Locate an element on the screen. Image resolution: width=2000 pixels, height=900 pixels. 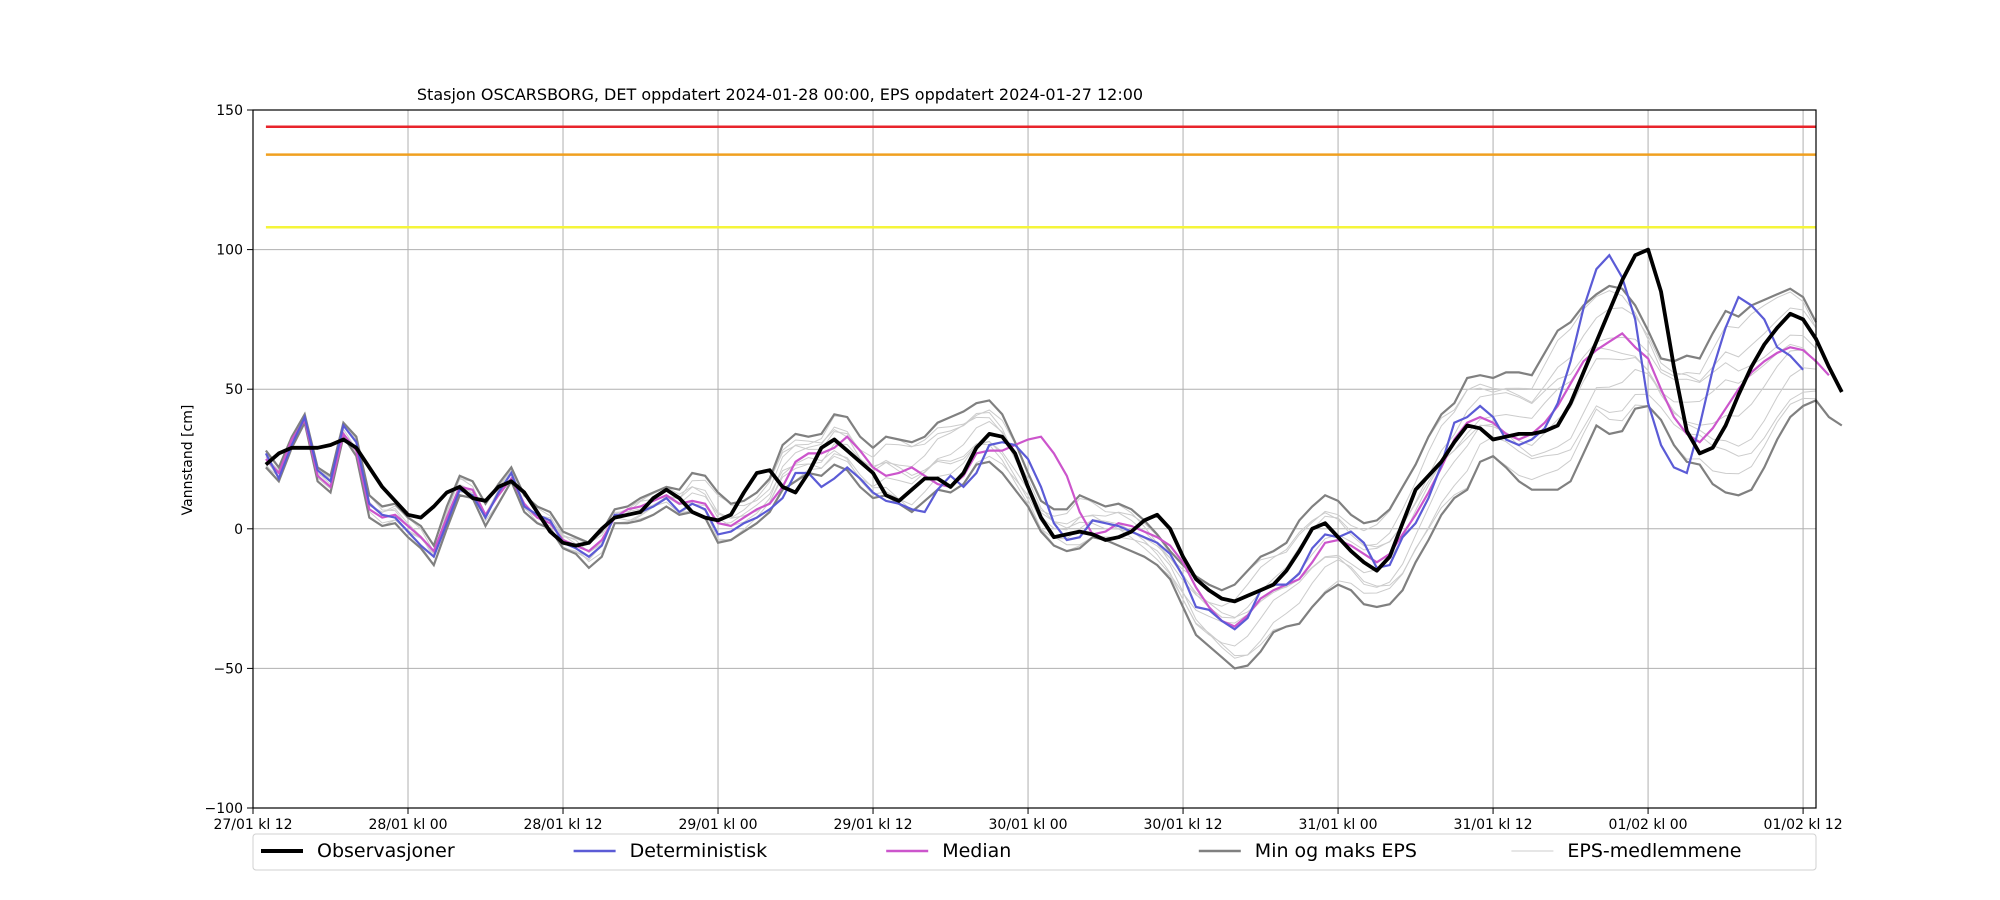
x-tick-label: 27/01 kl 12 is located at coordinates (252, 825).